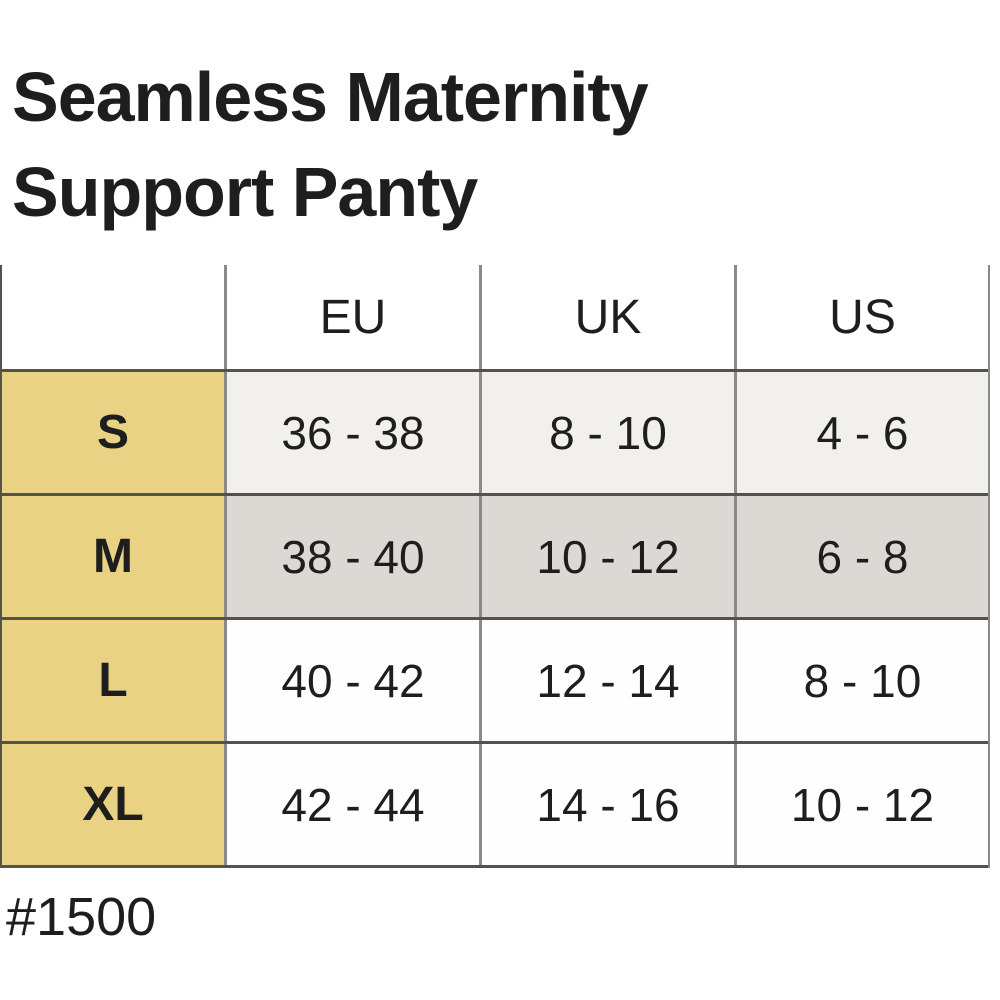 This screenshot has width=1000, height=1000. I want to click on value-m-eu: 38 - 40, so click(351, 556).